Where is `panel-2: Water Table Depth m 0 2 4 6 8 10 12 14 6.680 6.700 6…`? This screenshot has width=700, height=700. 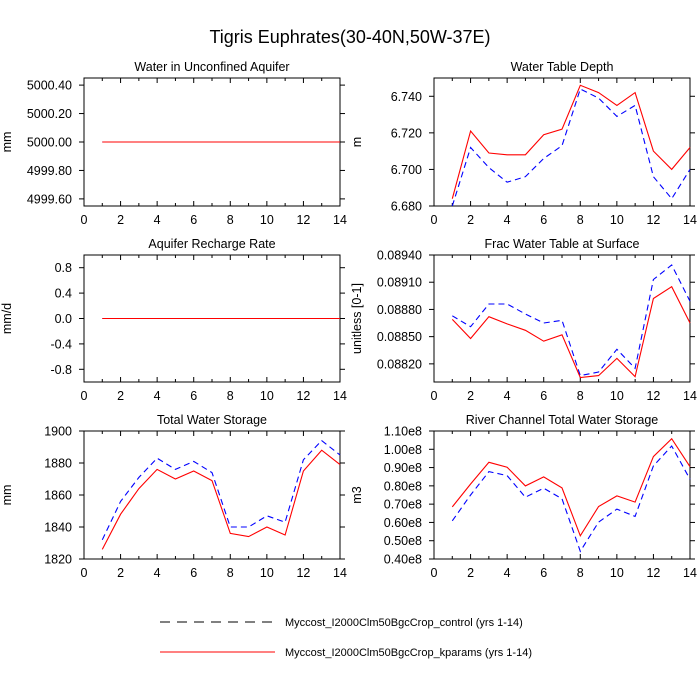 panel-2: Water Table Depth m 0 2 4 6 8 10 12 14 6.680 6.700 6… is located at coordinates (523, 143).